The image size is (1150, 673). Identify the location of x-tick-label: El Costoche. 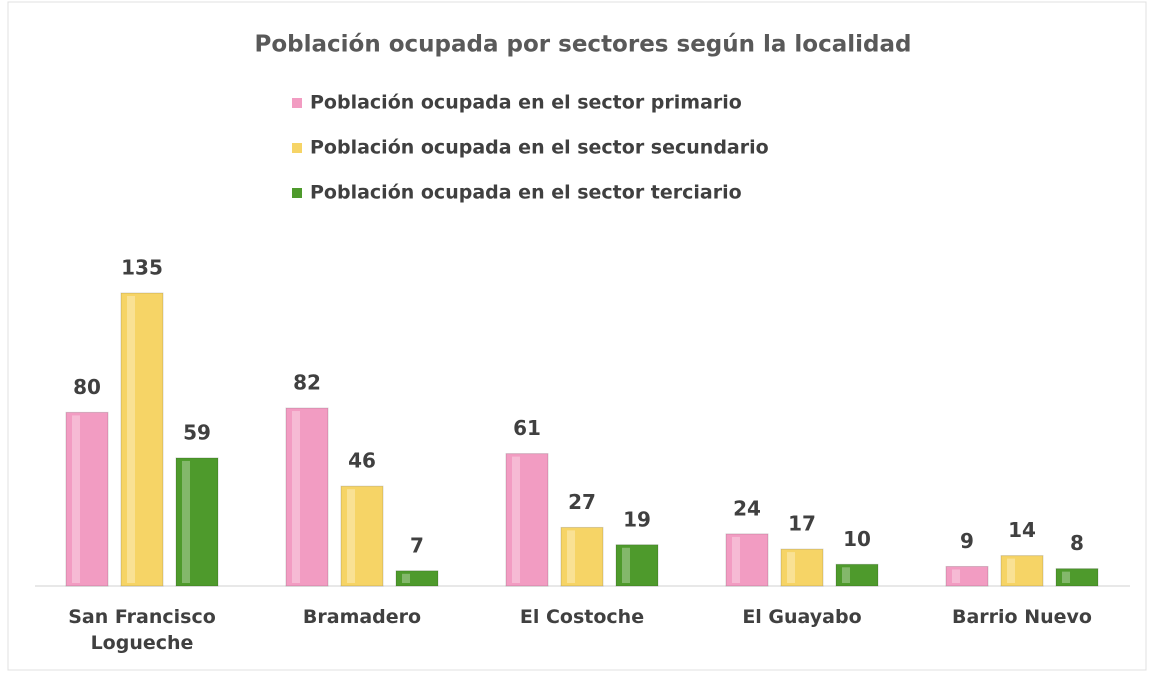
(582, 617).